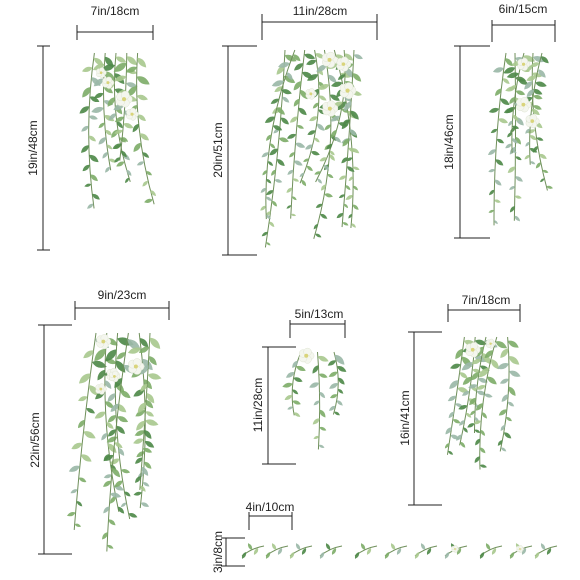  Describe the element at coordinates (90, 127) in the screenshot. I see `decal-1-dimensions: 7in/18cm 19in/48cm` at that location.